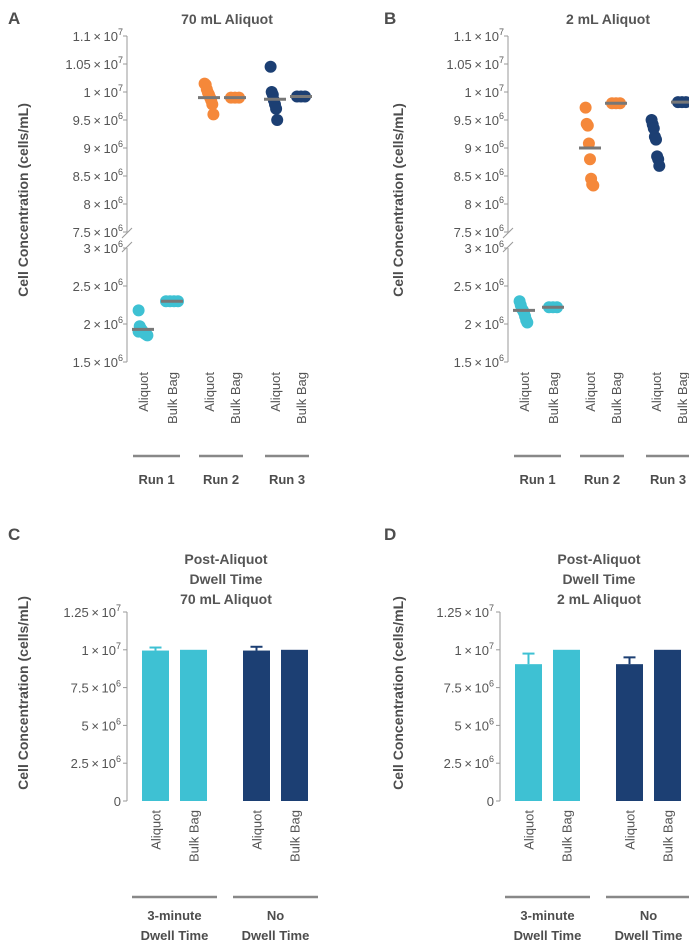 The width and height of the screenshot is (689, 949). I want to click on panel-title-line: 2 mL Aliquot, so click(599, 599).